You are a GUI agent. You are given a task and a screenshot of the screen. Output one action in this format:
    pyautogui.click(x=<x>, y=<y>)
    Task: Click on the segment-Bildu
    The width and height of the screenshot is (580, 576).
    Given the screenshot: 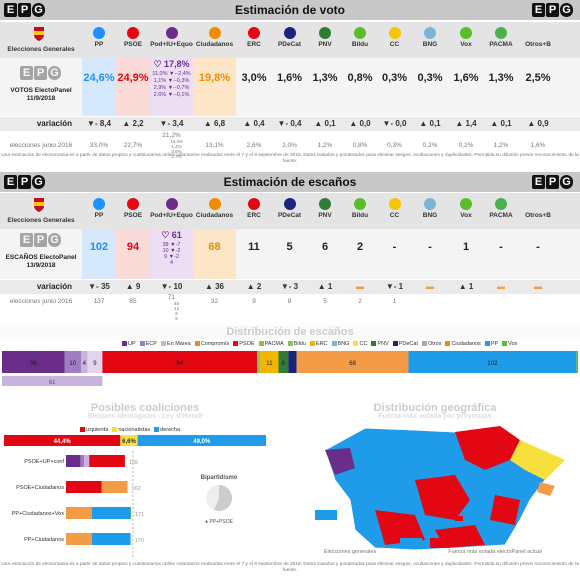 What is the action you would take?
    pyautogui.click(x=259, y=362)
    